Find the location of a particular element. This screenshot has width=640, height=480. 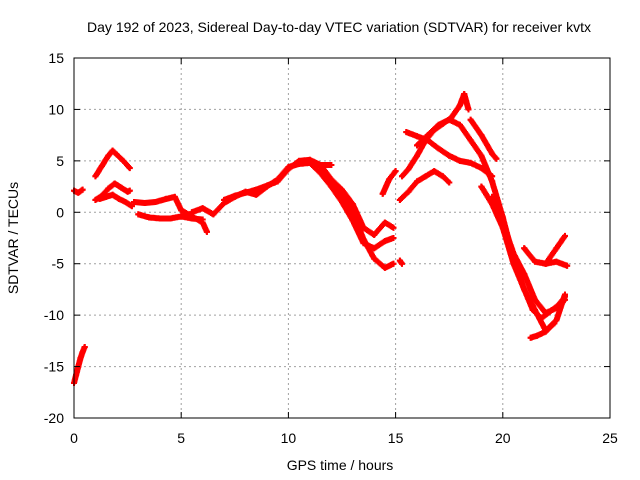

y-tick-label: -10 is located at coordinates (54, 315).